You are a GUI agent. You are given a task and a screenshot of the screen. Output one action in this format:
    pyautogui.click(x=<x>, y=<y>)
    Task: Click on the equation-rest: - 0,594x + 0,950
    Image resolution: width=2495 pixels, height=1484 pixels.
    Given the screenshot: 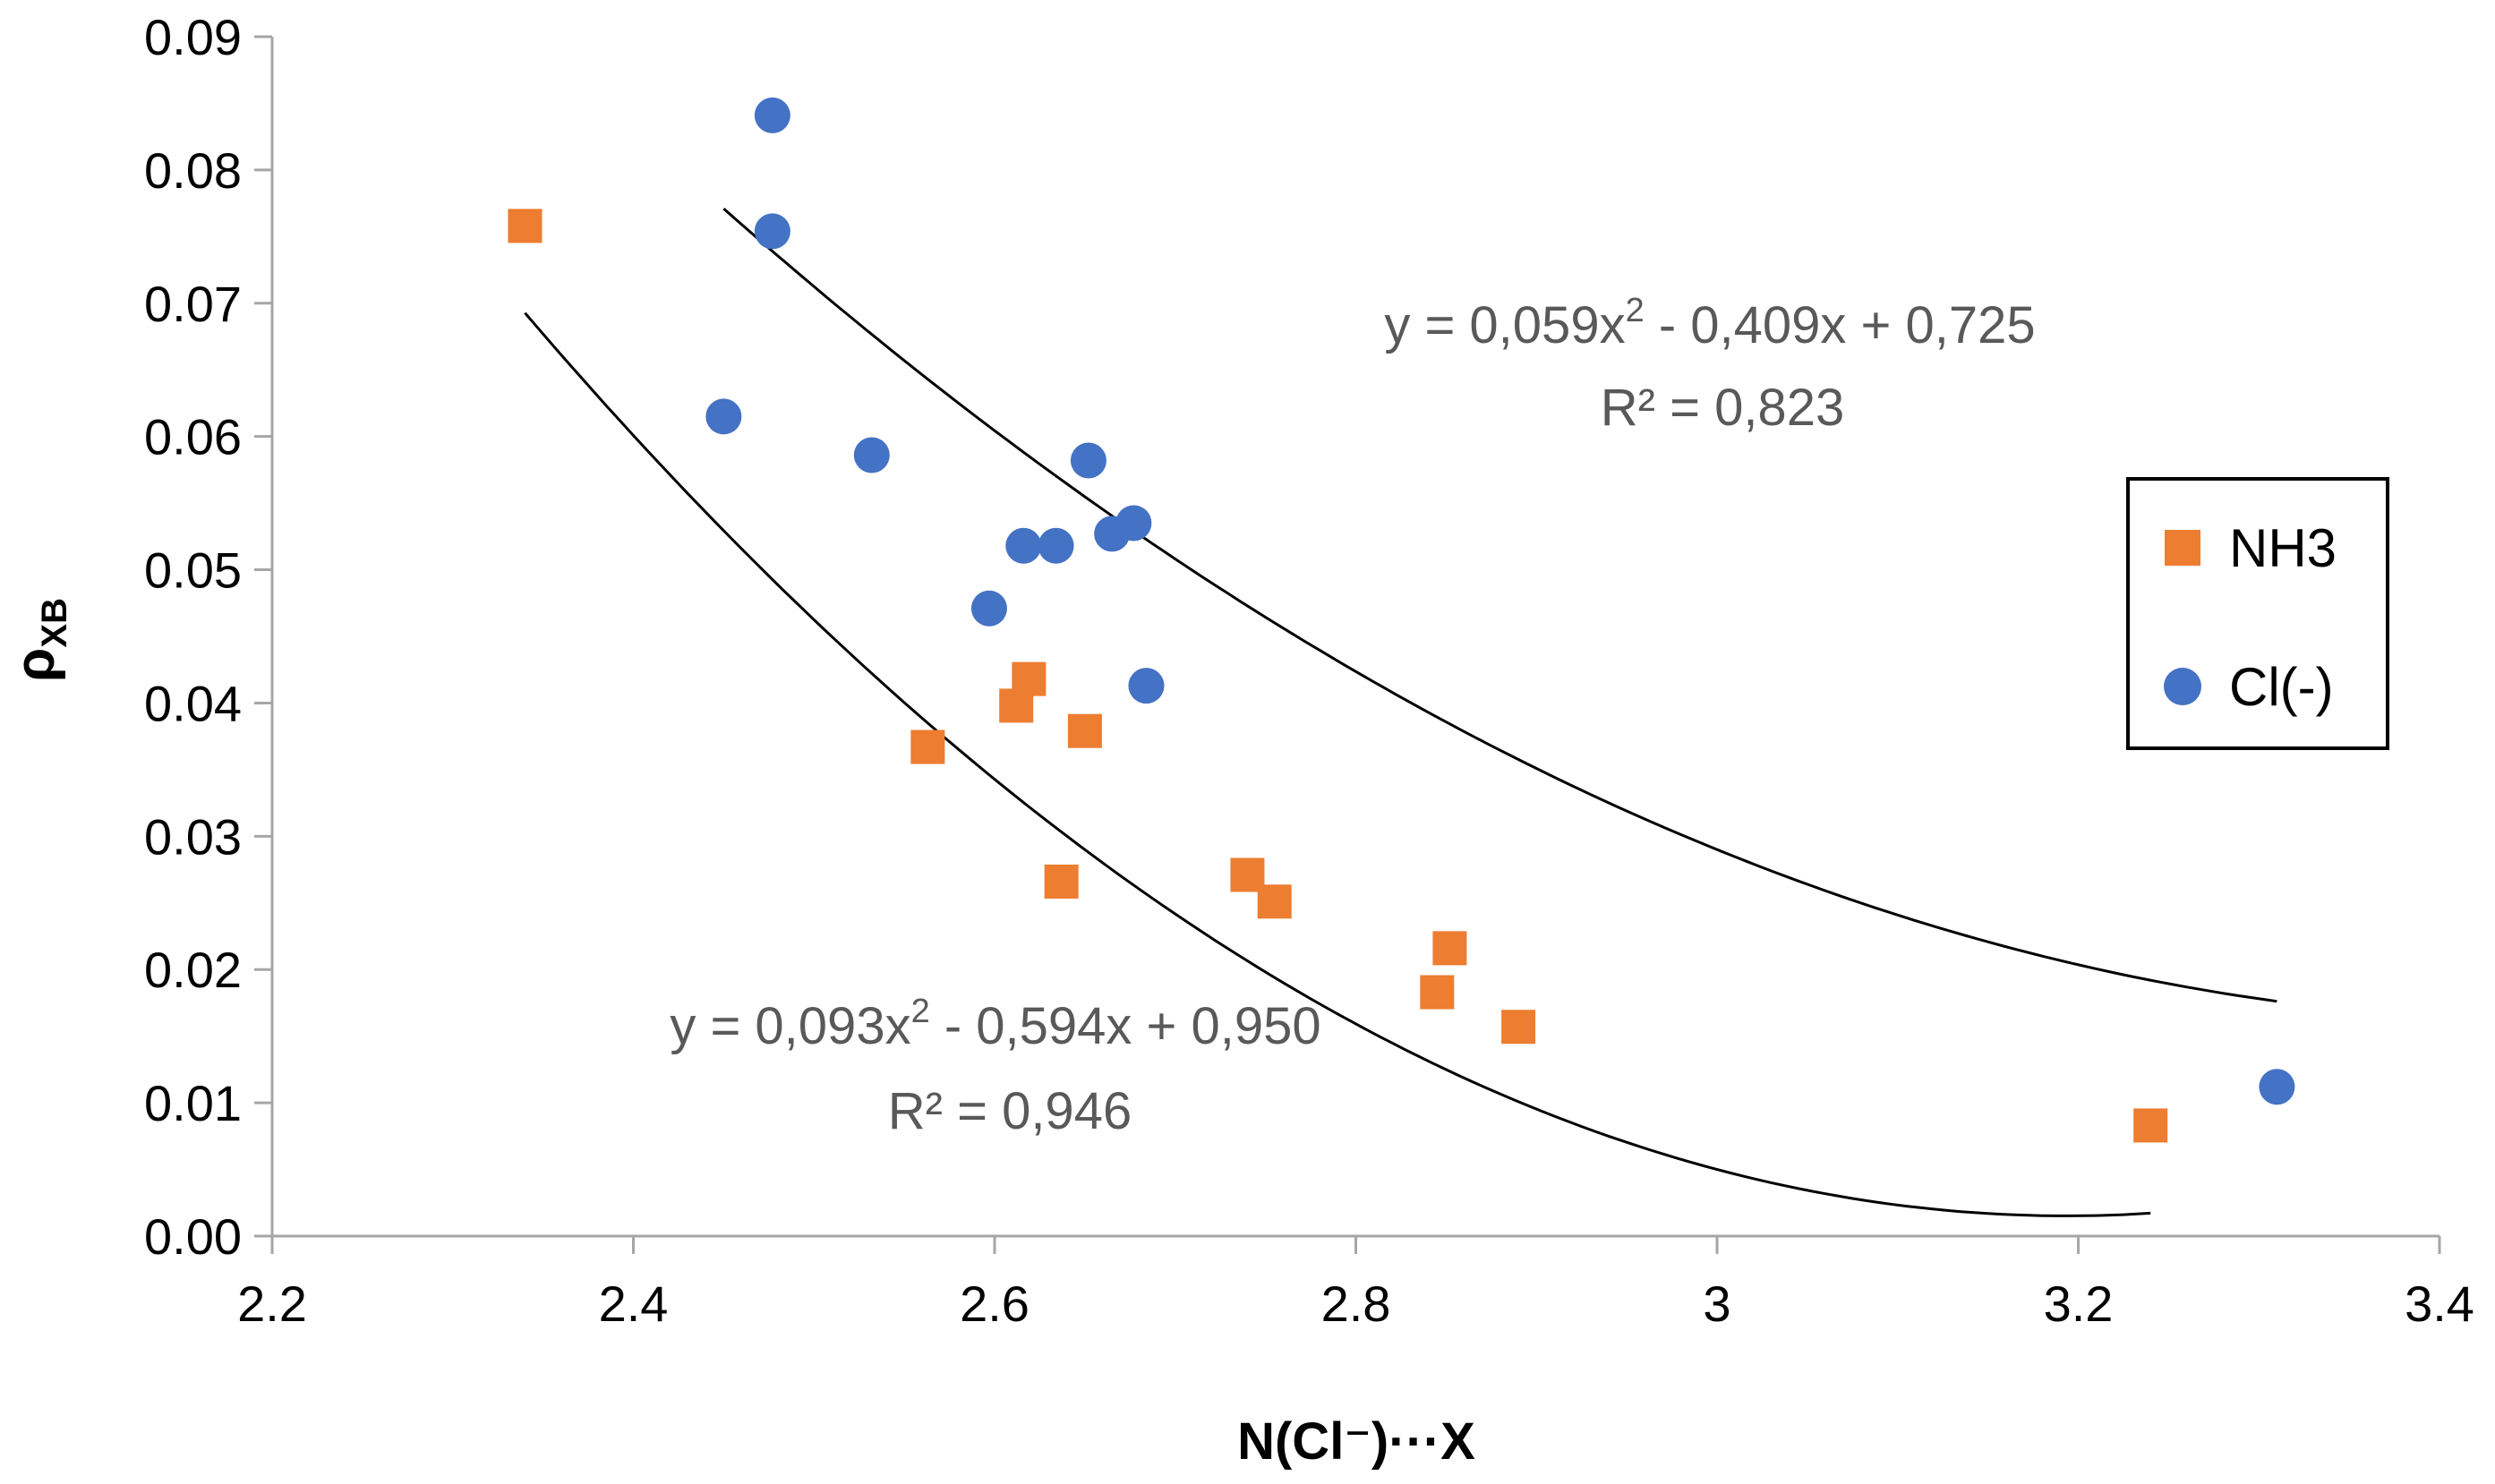 What is the action you would take?
    pyautogui.click(x=1125, y=1026)
    